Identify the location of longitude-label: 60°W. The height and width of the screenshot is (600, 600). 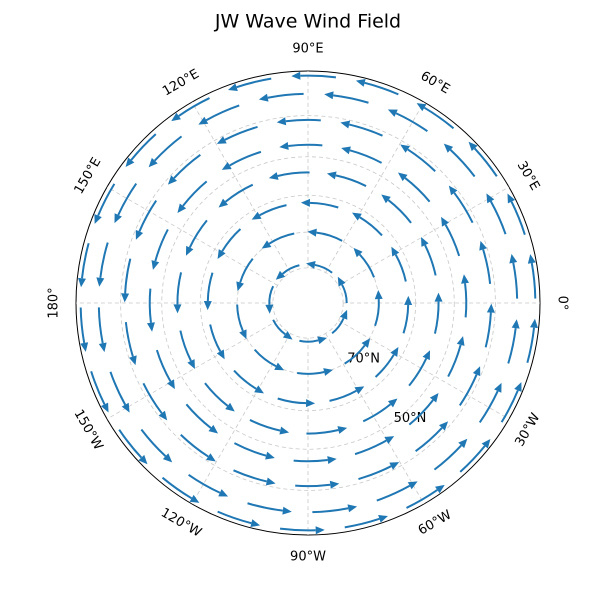
(435, 522).